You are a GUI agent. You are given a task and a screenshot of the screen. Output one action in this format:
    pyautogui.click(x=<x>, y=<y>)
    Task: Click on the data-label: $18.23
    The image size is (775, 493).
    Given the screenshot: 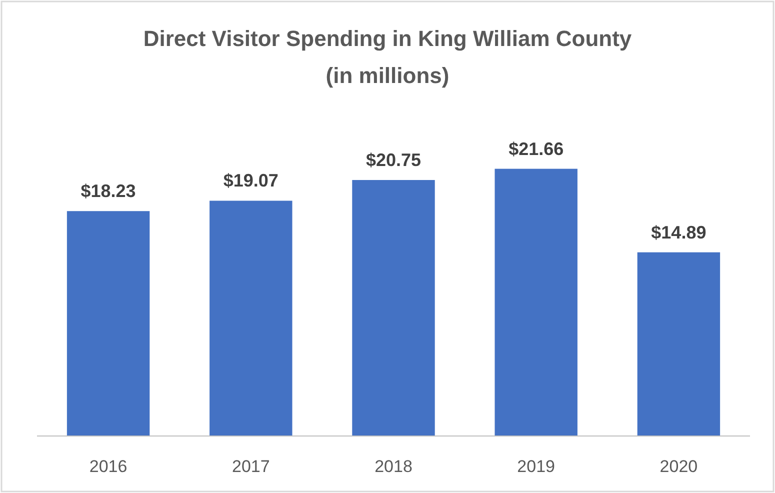 What is the action you would take?
    pyautogui.click(x=108, y=191)
    